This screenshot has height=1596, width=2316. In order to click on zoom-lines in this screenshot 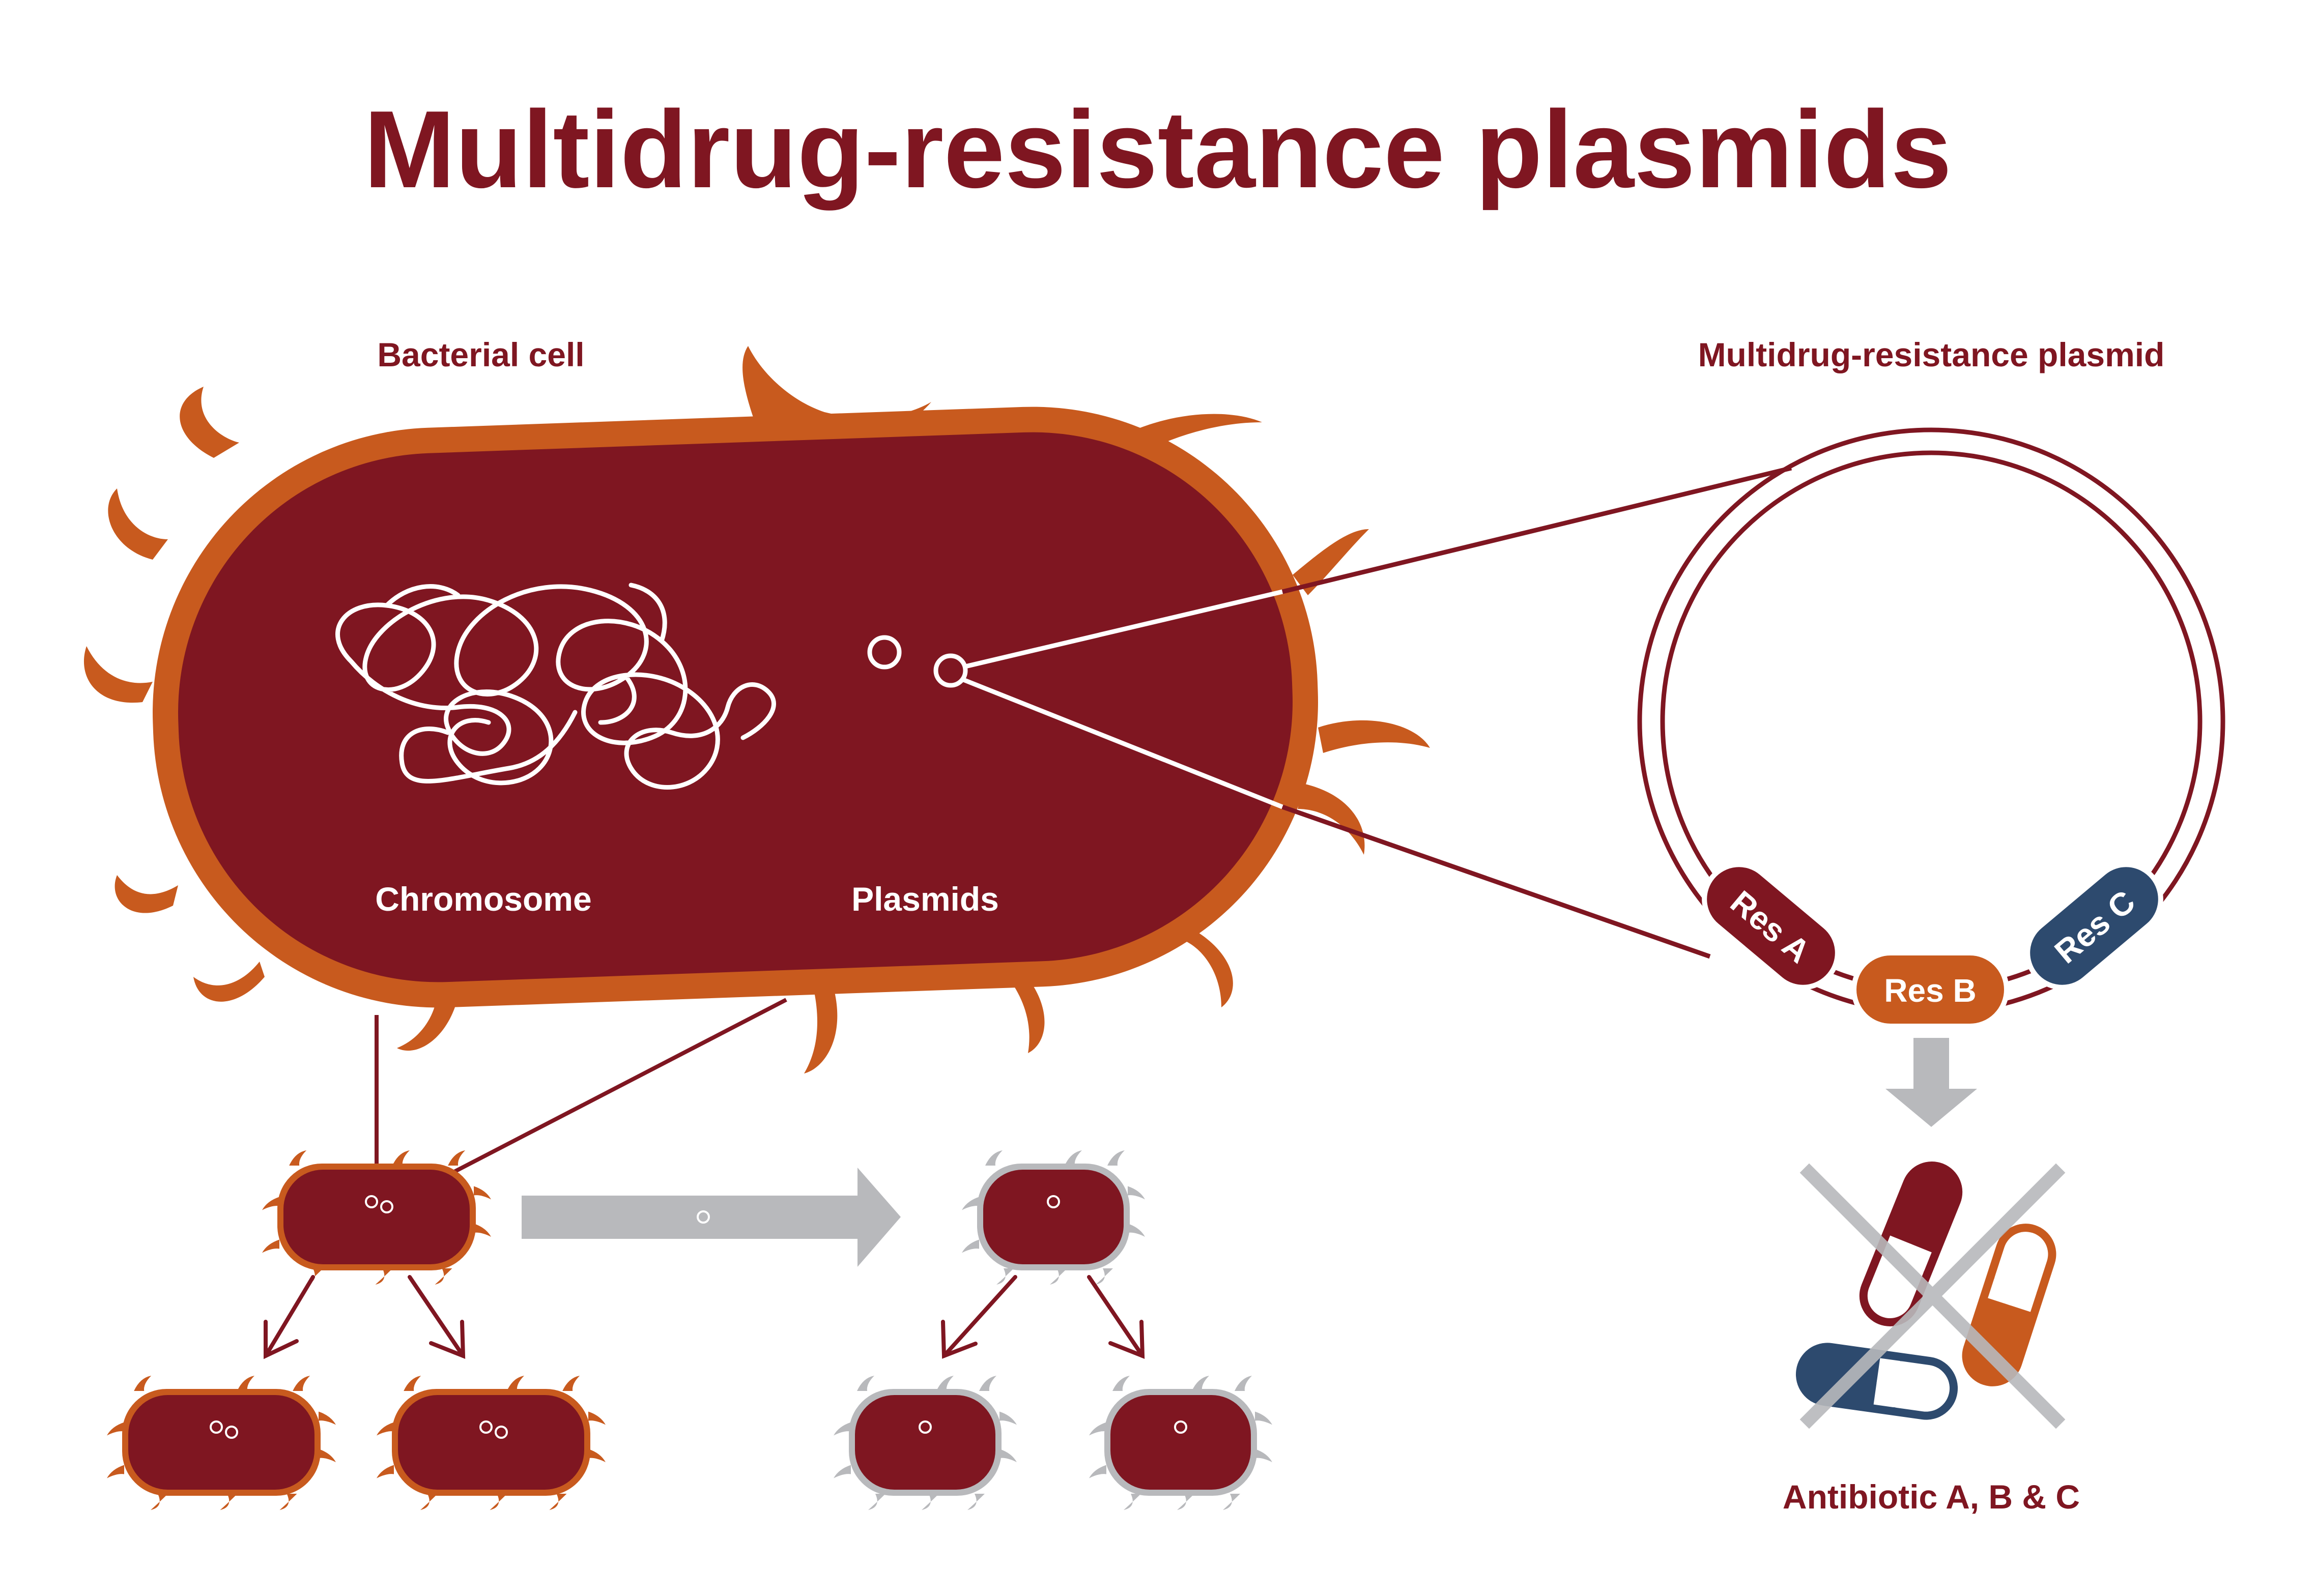, I will do `click(1377, 712)`.